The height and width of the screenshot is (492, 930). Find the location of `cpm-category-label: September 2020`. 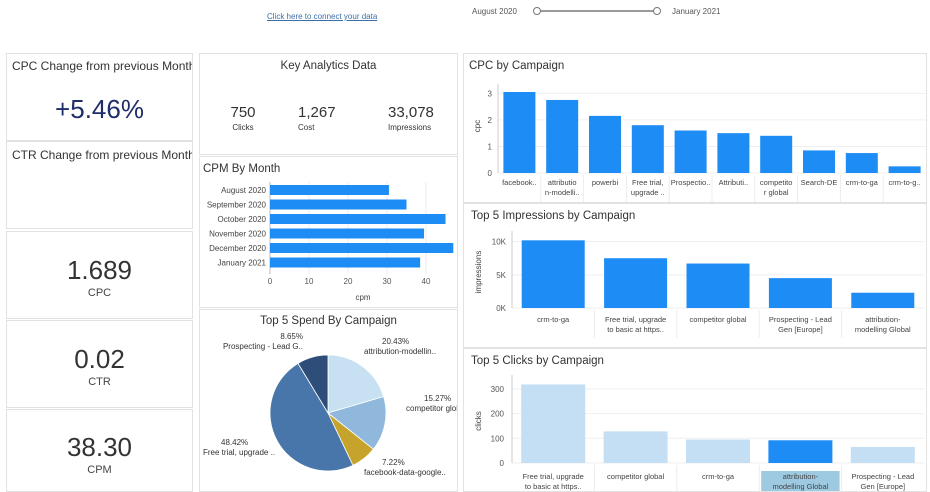

cpm-category-label: September 2020 is located at coordinates (237, 205).